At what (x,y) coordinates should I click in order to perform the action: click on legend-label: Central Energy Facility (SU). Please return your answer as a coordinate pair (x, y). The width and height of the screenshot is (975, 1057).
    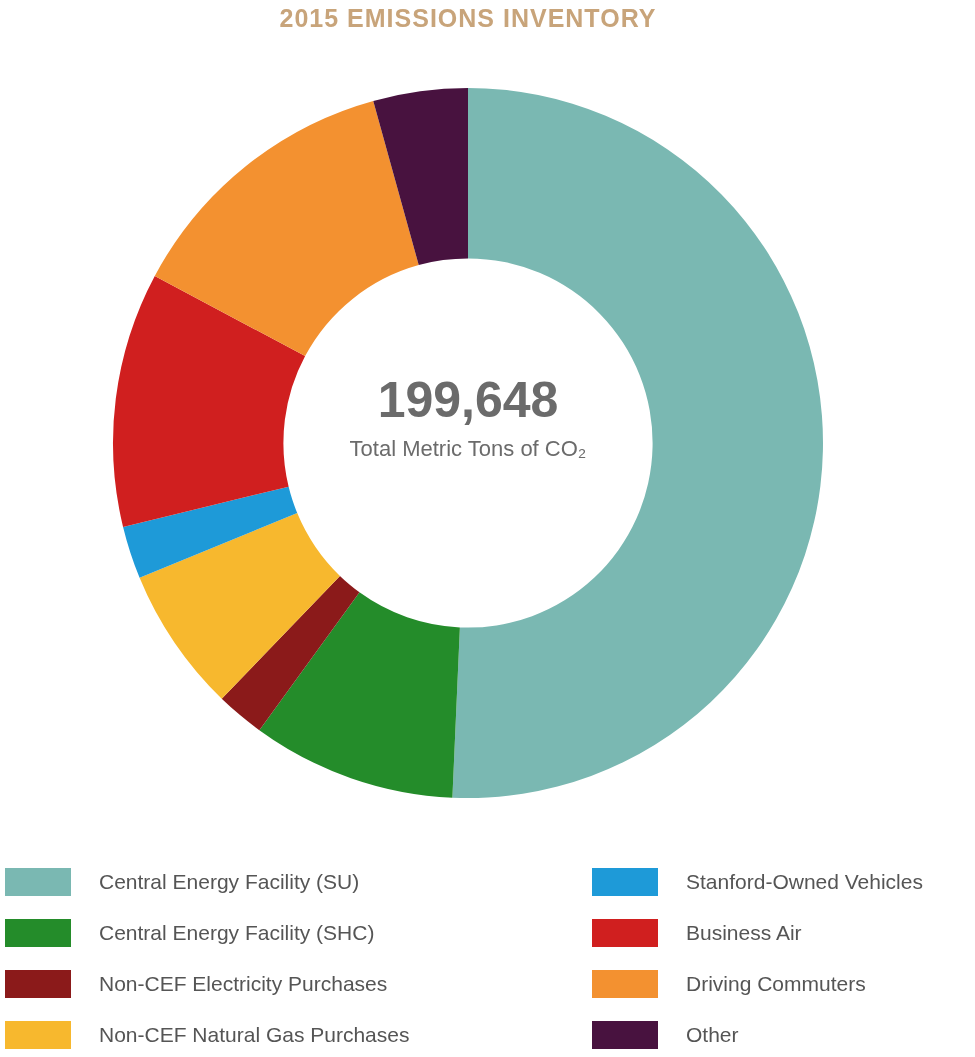
    Looking at the image, I should click on (229, 882).